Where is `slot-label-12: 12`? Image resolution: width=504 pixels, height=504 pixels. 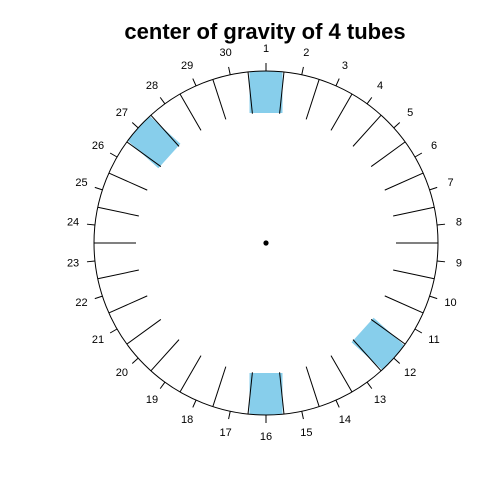
slot-label-12: 12 is located at coordinates (410, 373).